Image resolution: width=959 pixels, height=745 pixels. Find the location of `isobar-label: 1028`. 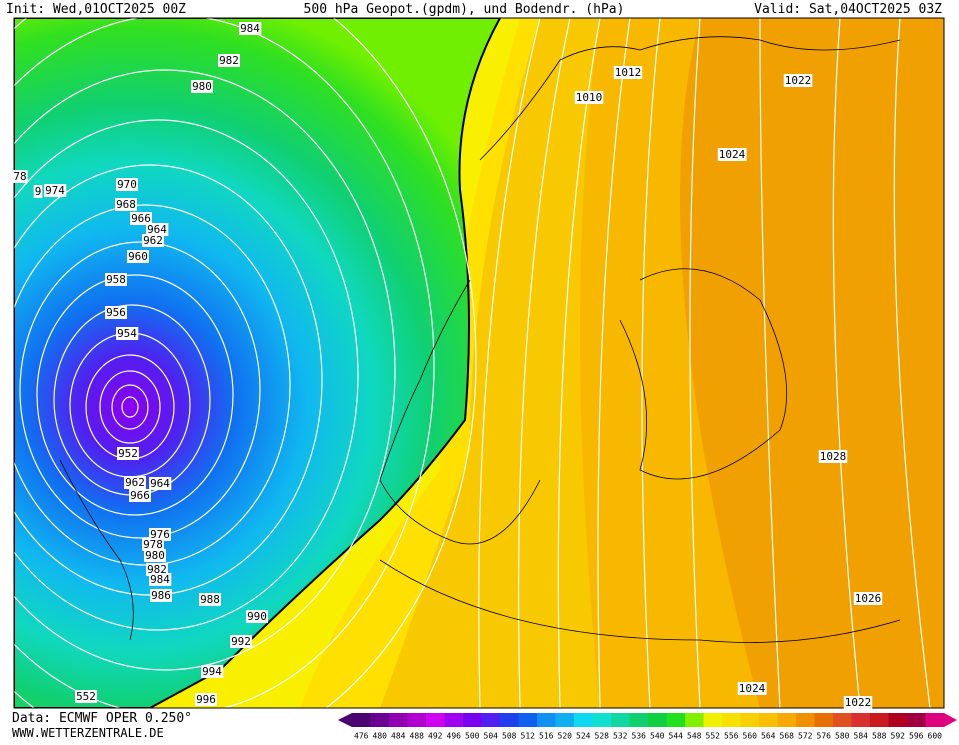

isobar-label: 1028 is located at coordinates (833, 456).